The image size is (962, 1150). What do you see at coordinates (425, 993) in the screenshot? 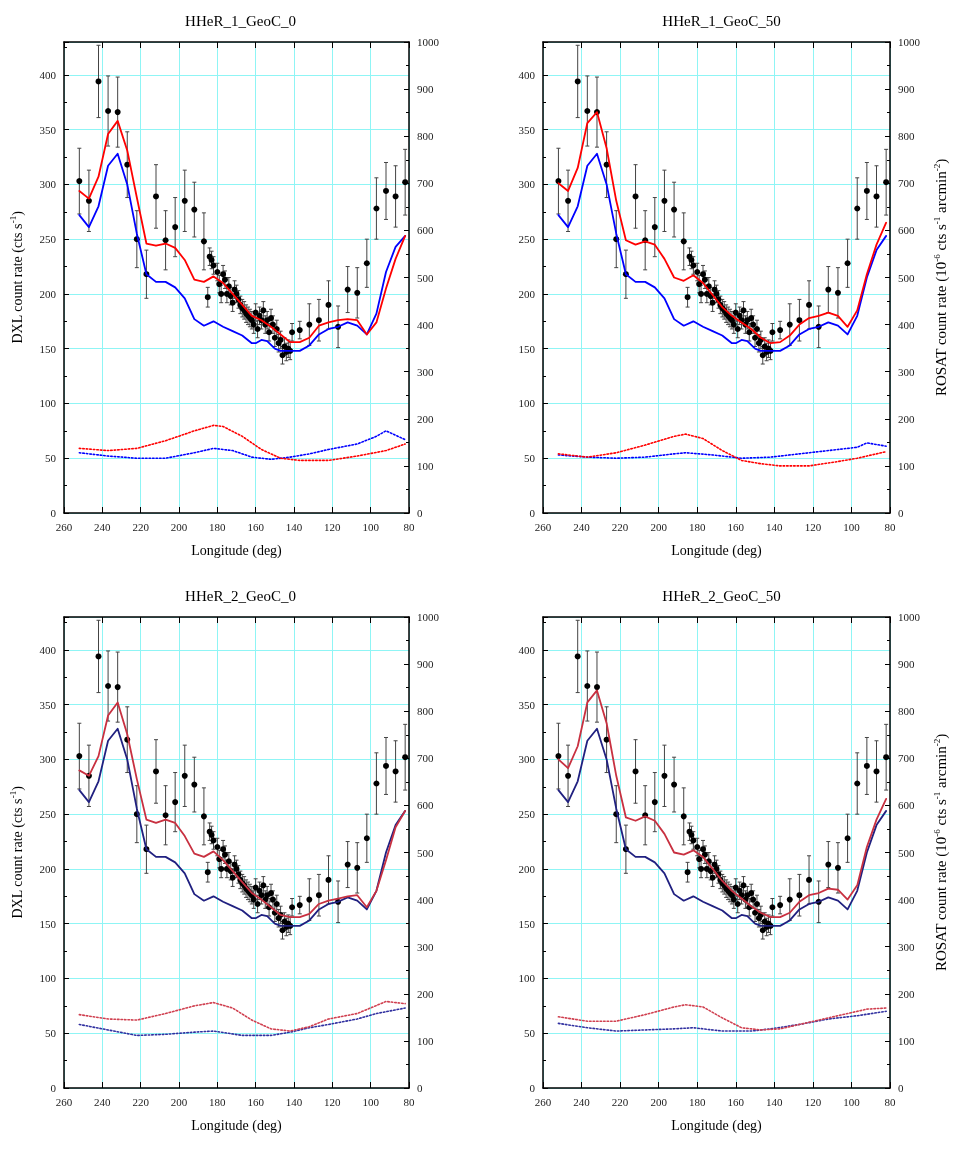
I see `y2-tick-label: 200` at bounding box center [425, 993].